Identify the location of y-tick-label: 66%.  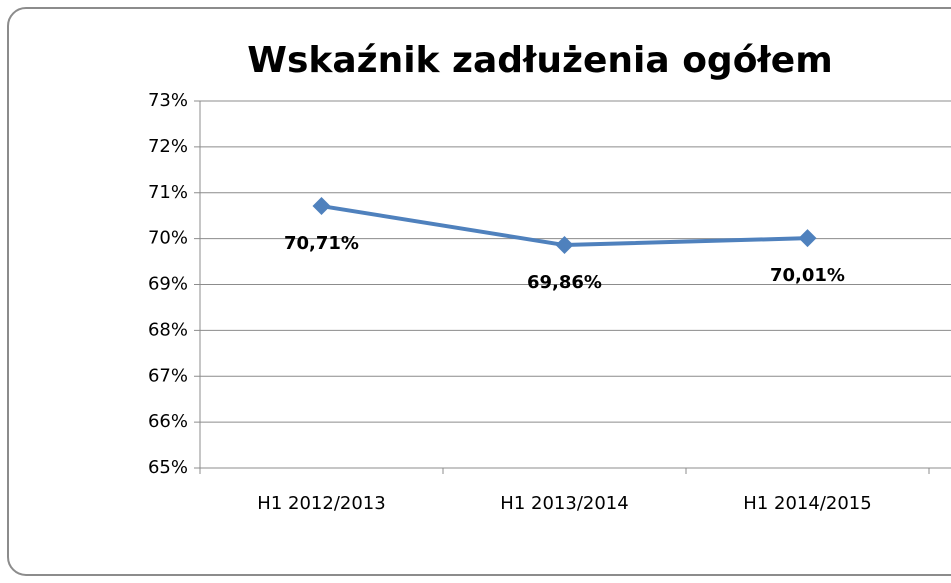
(168, 421).